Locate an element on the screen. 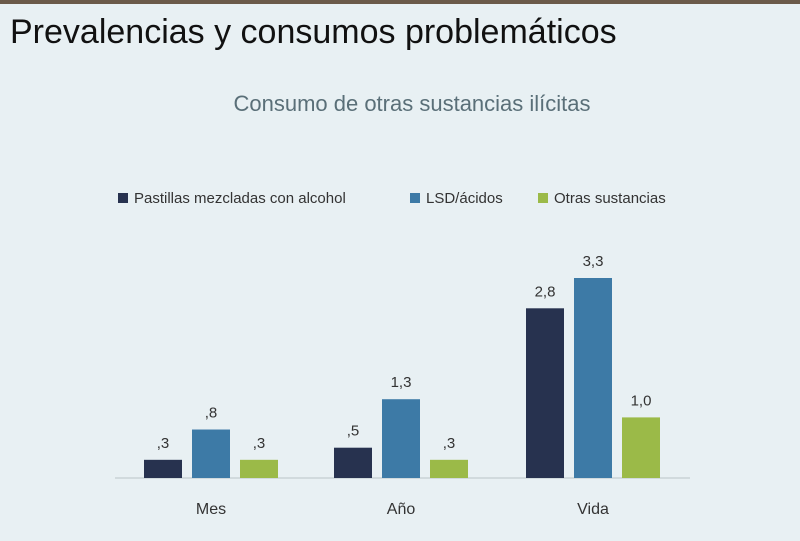 The image size is (800, 541). chart-title: Consumo de otras sustancias ilícitas is located at coordinates (411, 103).